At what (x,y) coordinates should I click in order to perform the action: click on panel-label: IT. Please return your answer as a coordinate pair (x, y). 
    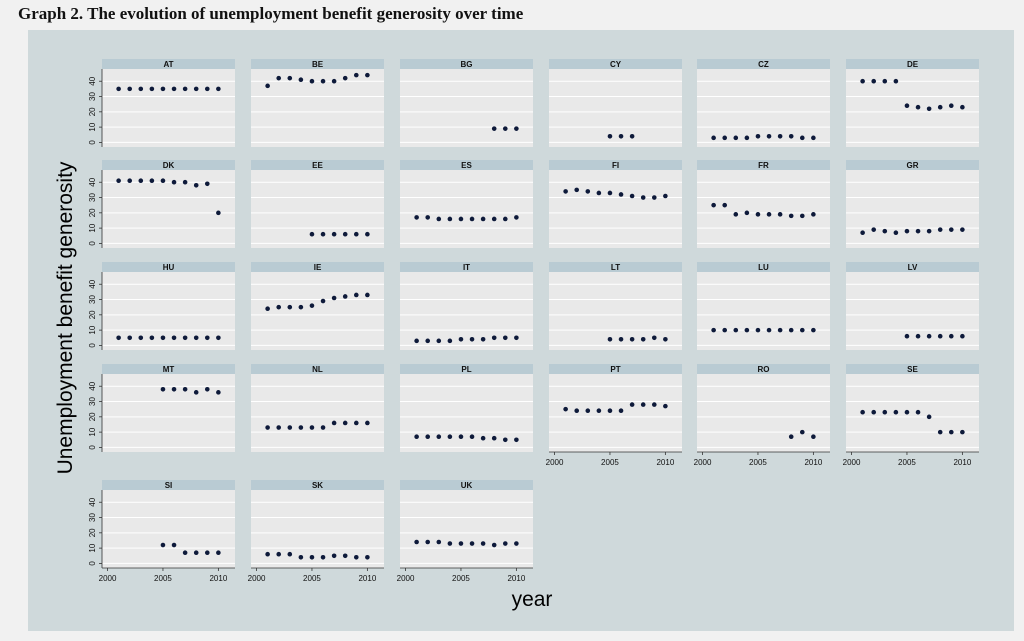
    Looking at the image, I should click on (466, 267).